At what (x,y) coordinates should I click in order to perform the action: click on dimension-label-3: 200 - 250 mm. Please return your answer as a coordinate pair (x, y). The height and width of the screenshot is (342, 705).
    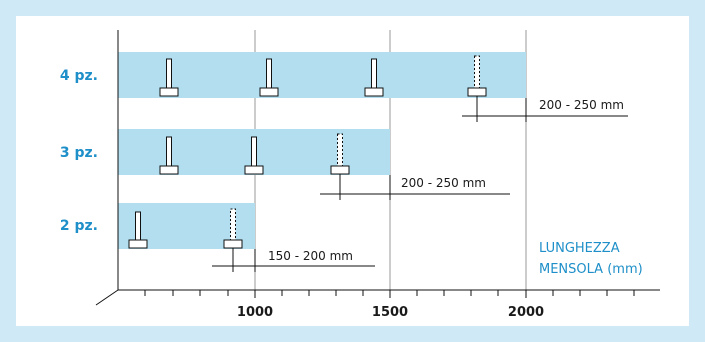
    Looking at the image, I should click on (443, 183).